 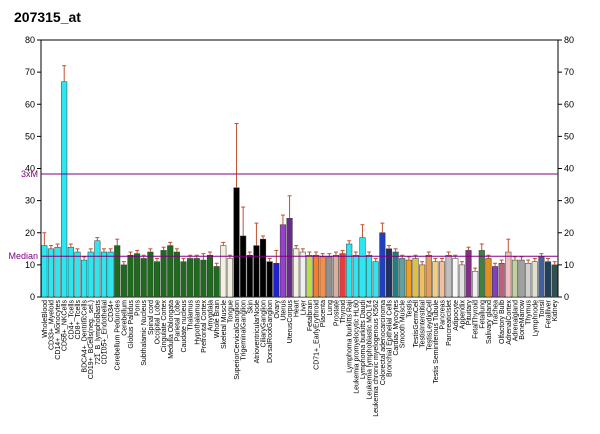 I want to click on y2-tick-label: 10, so click(x=569, y=265).